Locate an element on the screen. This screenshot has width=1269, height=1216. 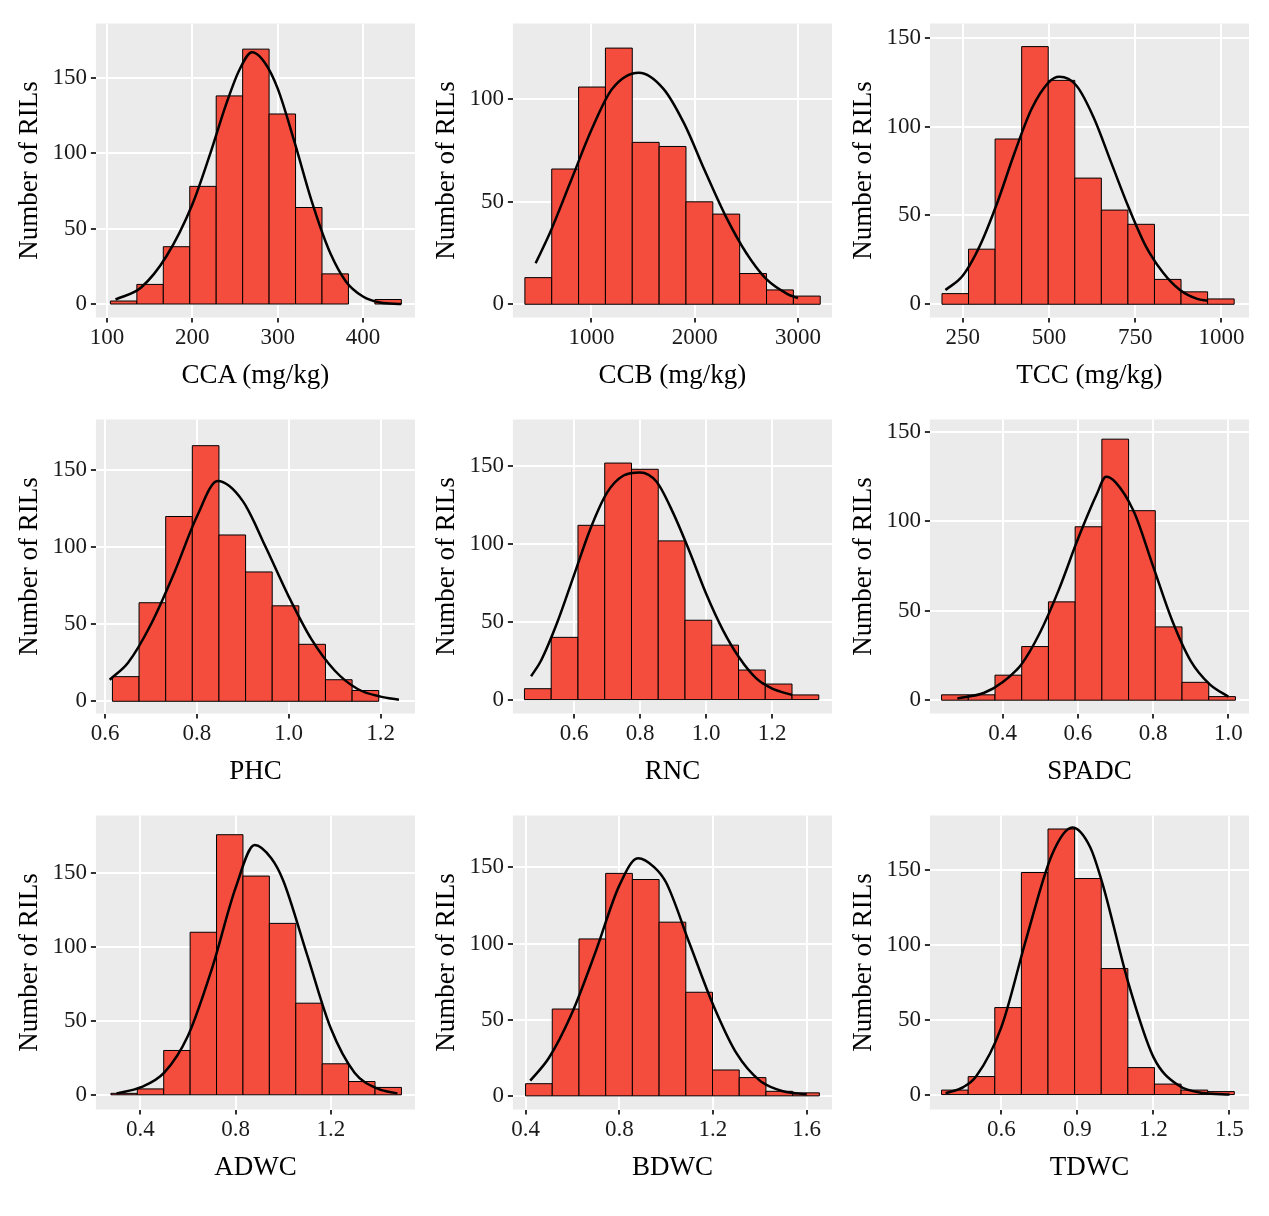
x-tick-label: 1.6 is located at coordinates (807, 1129).